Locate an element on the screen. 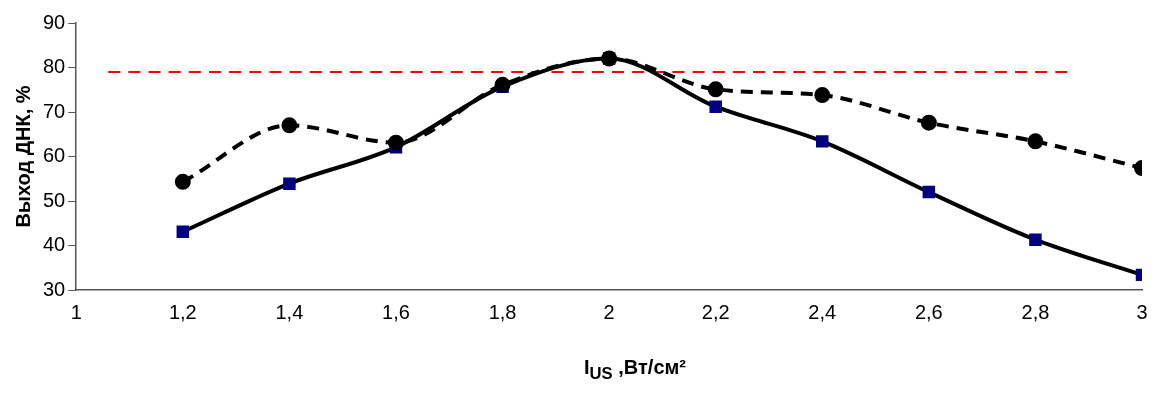 The width and height of the screenshot is (1170, 408). y-tick-label: 60 is located at coordinates (54, 155).